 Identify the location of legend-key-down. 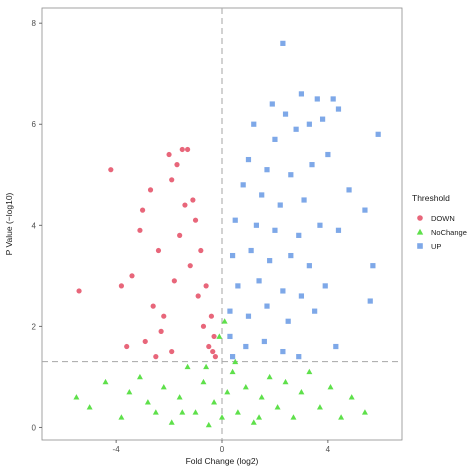
(420, 218).